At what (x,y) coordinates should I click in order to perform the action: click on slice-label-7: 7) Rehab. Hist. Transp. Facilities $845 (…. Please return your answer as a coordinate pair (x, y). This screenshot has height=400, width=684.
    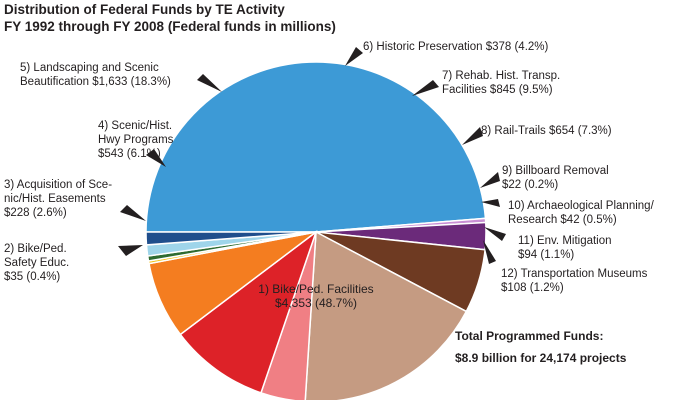
    Looking at the image, I should click on (501, 83).